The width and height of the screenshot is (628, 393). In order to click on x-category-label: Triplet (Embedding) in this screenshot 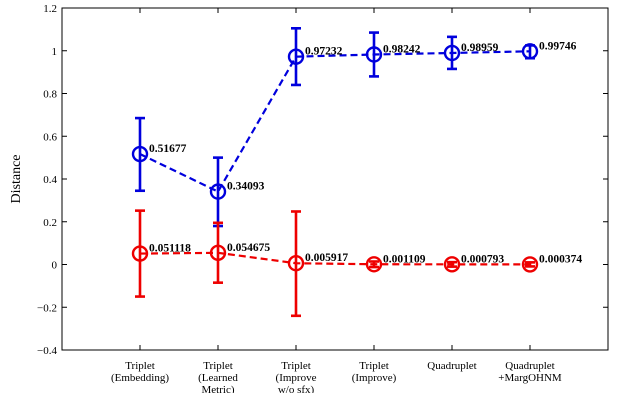, I will do `click(140, 372)`.